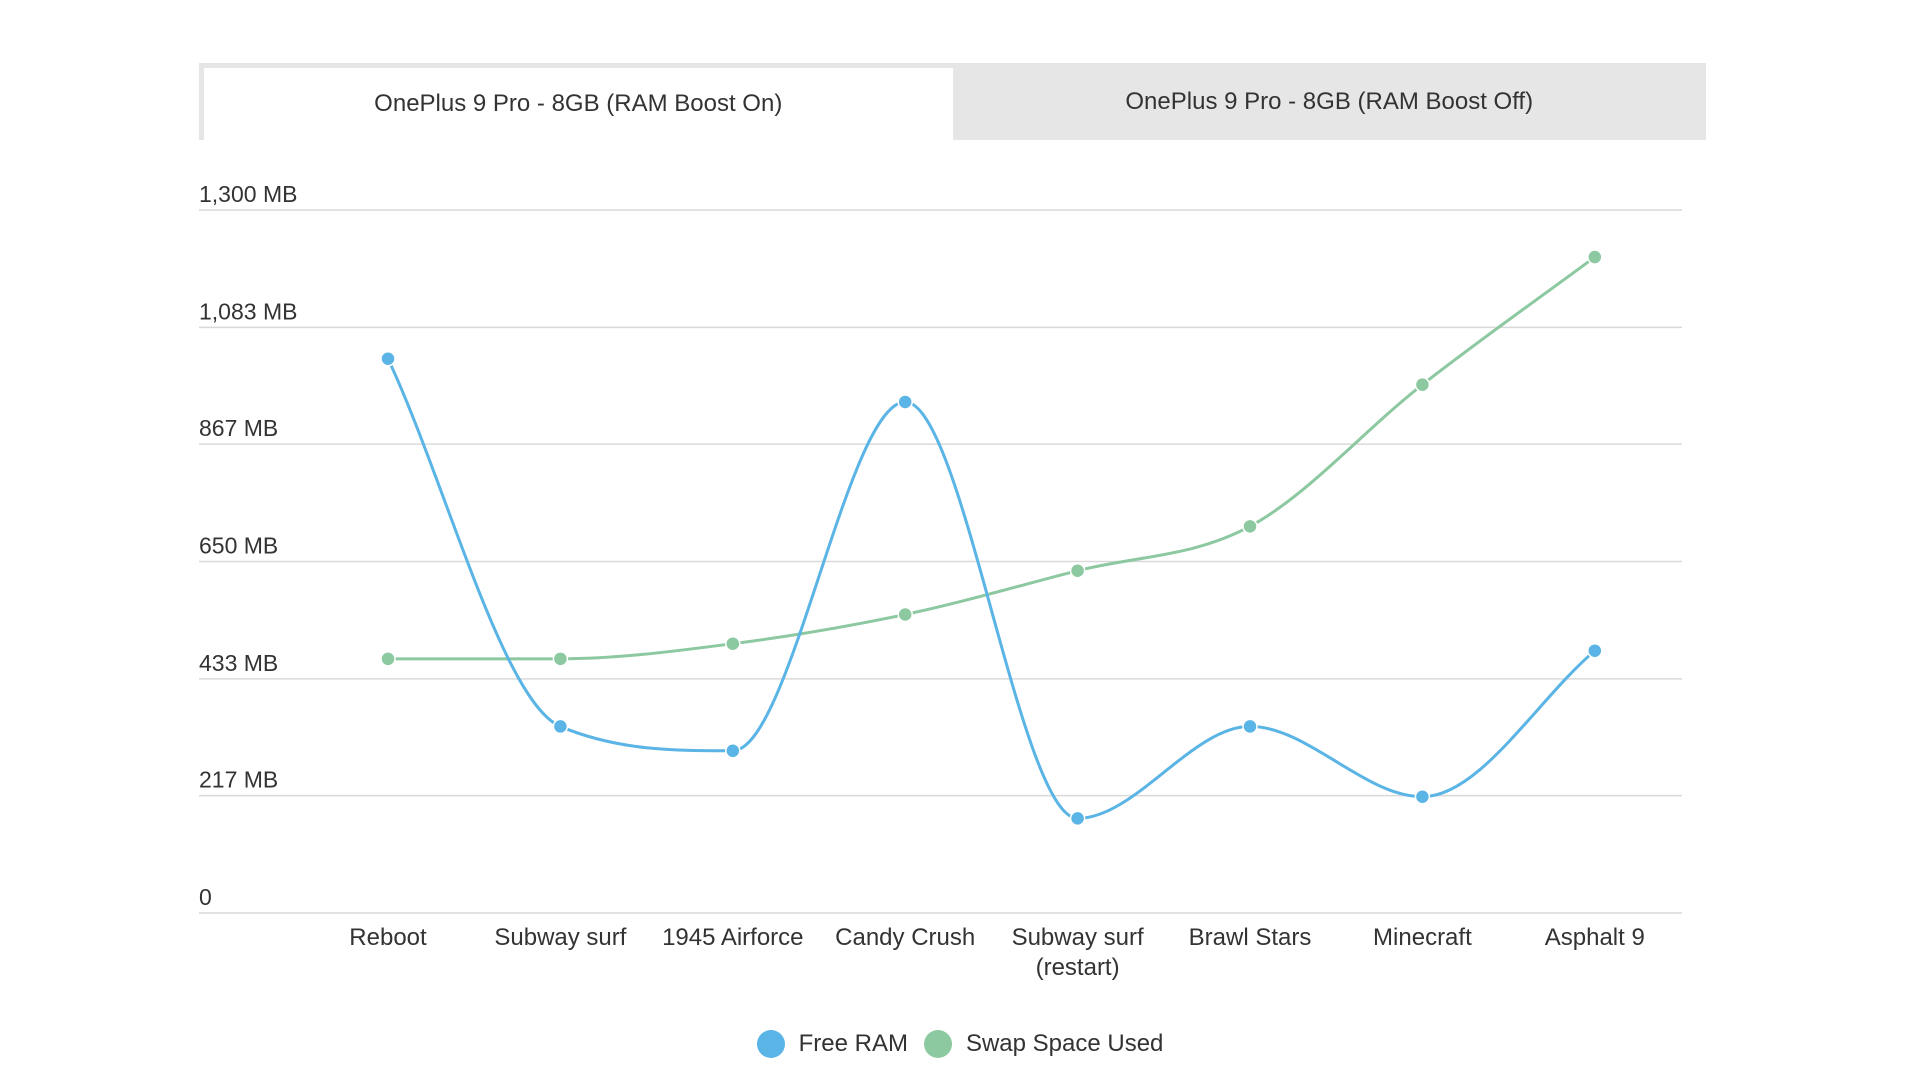  I want to click on legend-item-free-ram: Free RAM, so click(832, 1044).